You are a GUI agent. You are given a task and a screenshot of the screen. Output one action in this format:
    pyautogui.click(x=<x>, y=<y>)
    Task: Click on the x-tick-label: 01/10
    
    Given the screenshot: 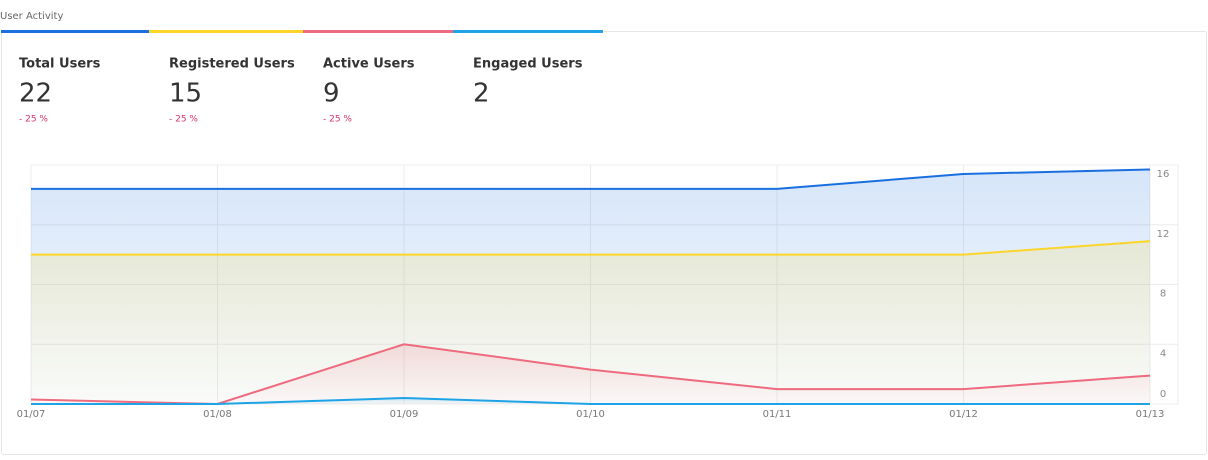 What is the action you would take?
    pyautogui.click(x=590, y=414)
    